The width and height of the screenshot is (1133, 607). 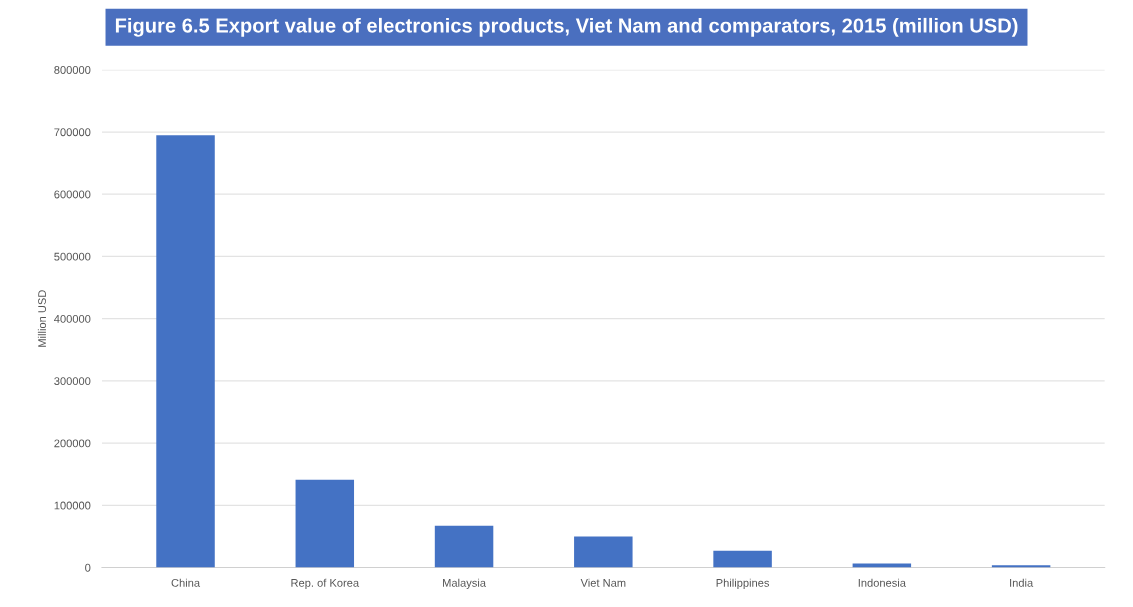 I want to click on y-tick-label: 500000, so click(x=72, y=256).